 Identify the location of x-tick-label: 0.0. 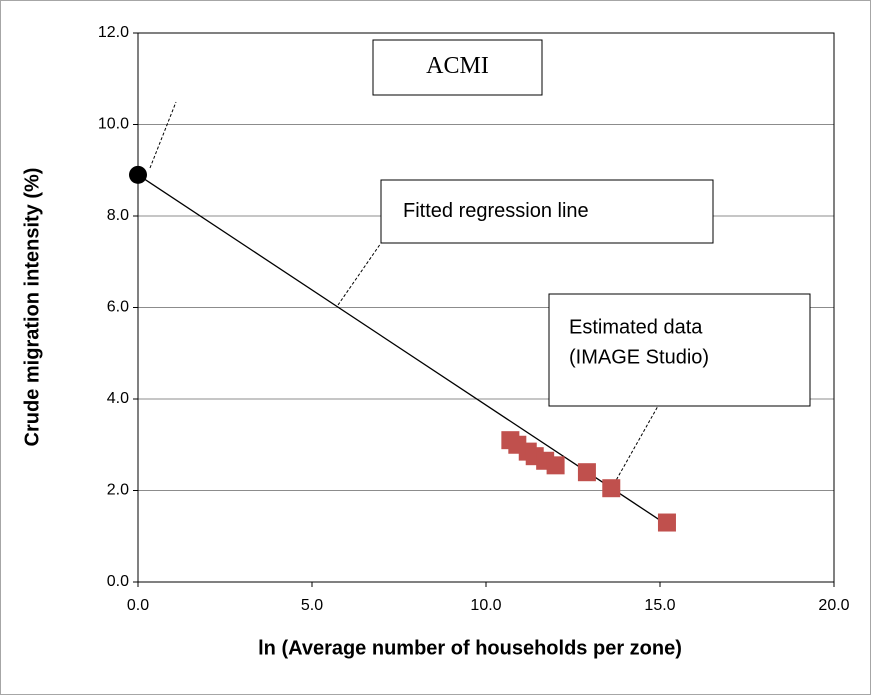
(138, 605).